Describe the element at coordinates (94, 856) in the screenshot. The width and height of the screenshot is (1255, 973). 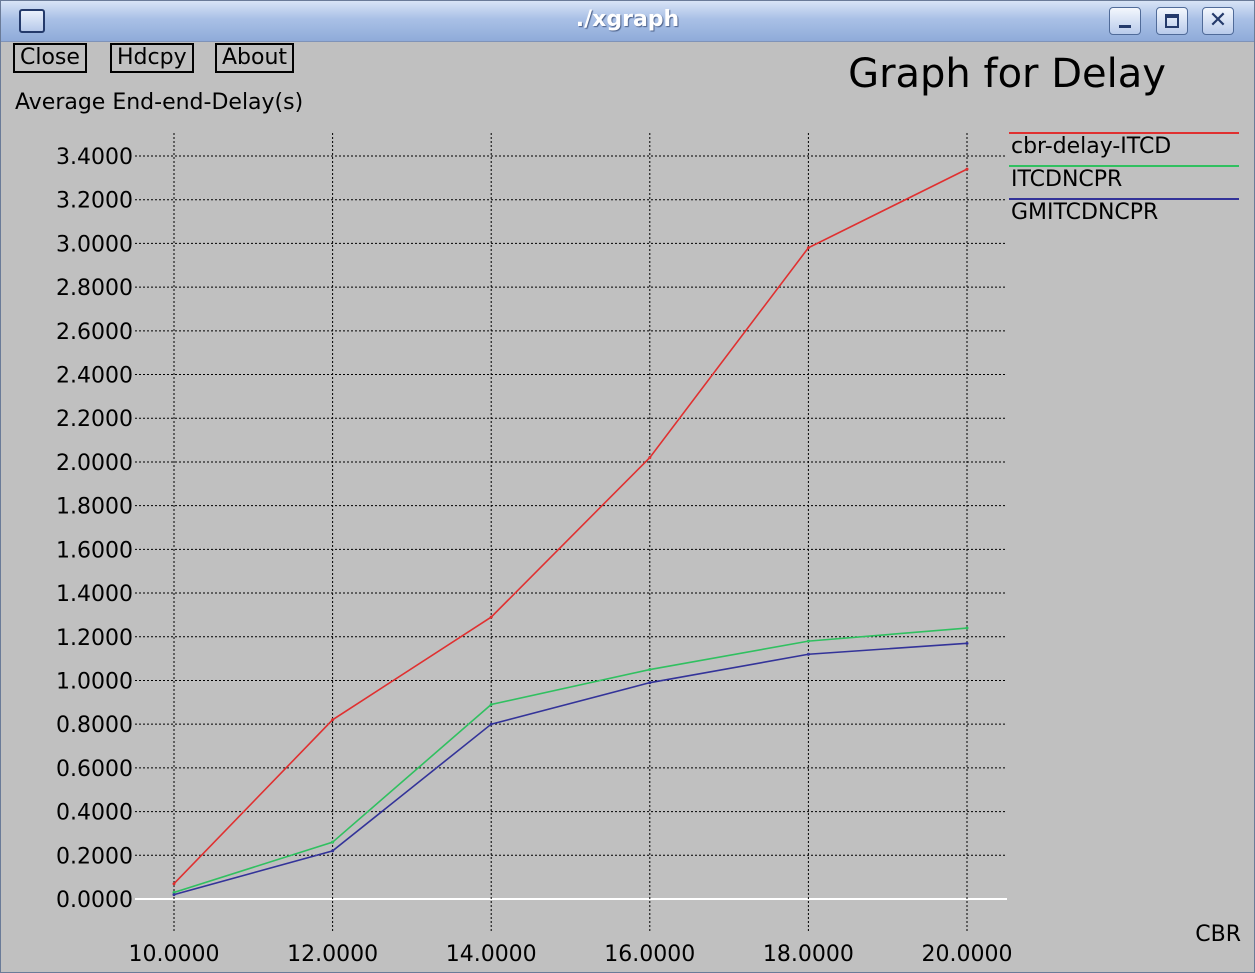
I see `y-tick-label: 0.2000` at that location.